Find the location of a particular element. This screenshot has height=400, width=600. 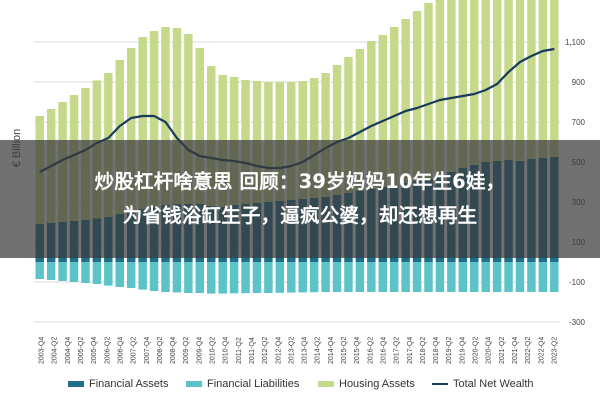

x-tick-label: 2016-Q2 is located at coordinates (370, 350).